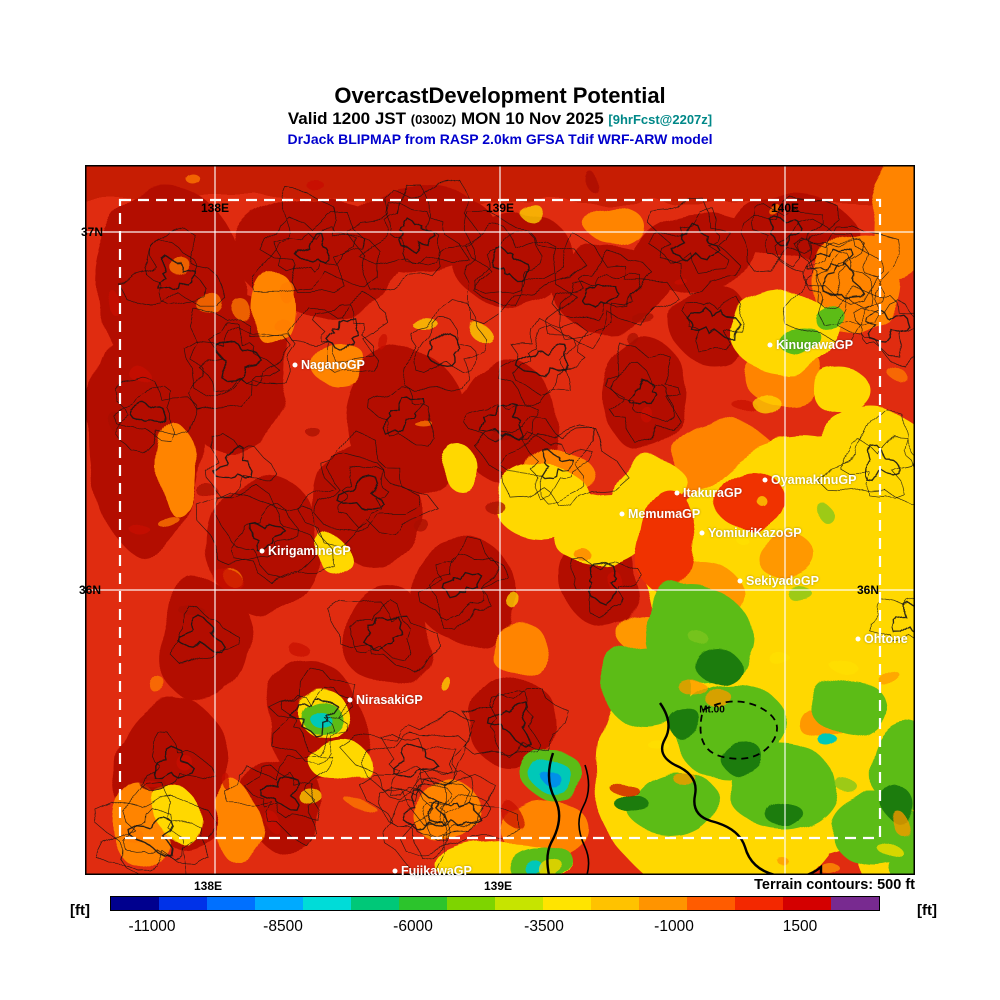 This screenshot has width=1000, height=1000. I want to click on unit-label-right: [ft], so click(927, 910).